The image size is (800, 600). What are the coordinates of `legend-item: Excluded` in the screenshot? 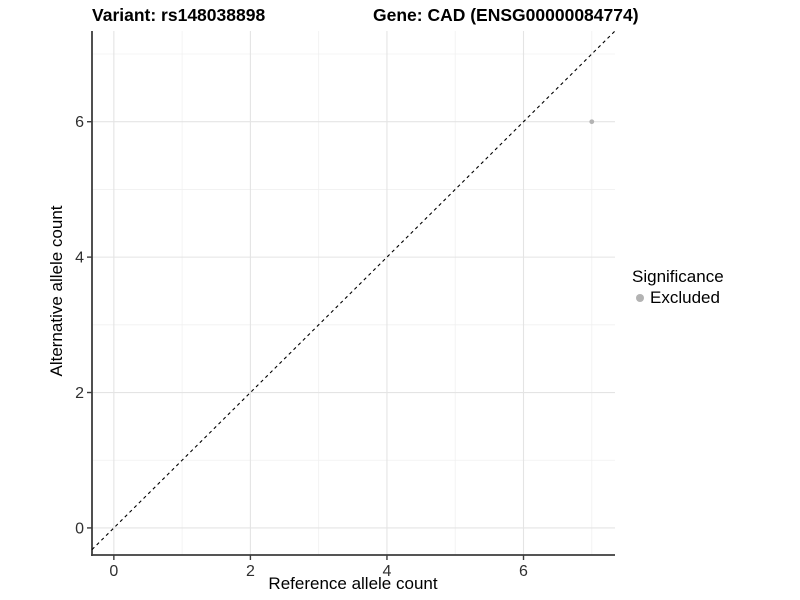 It's located at (678, 298).